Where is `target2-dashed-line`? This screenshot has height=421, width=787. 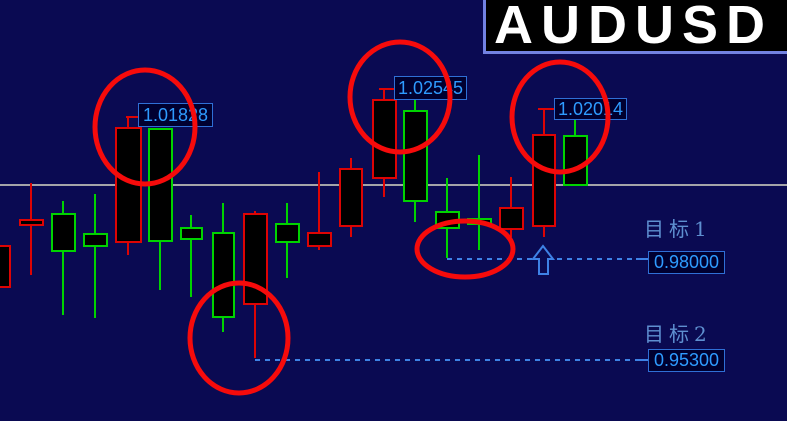
target2-dashed-line is located at coordinates (446, 360).